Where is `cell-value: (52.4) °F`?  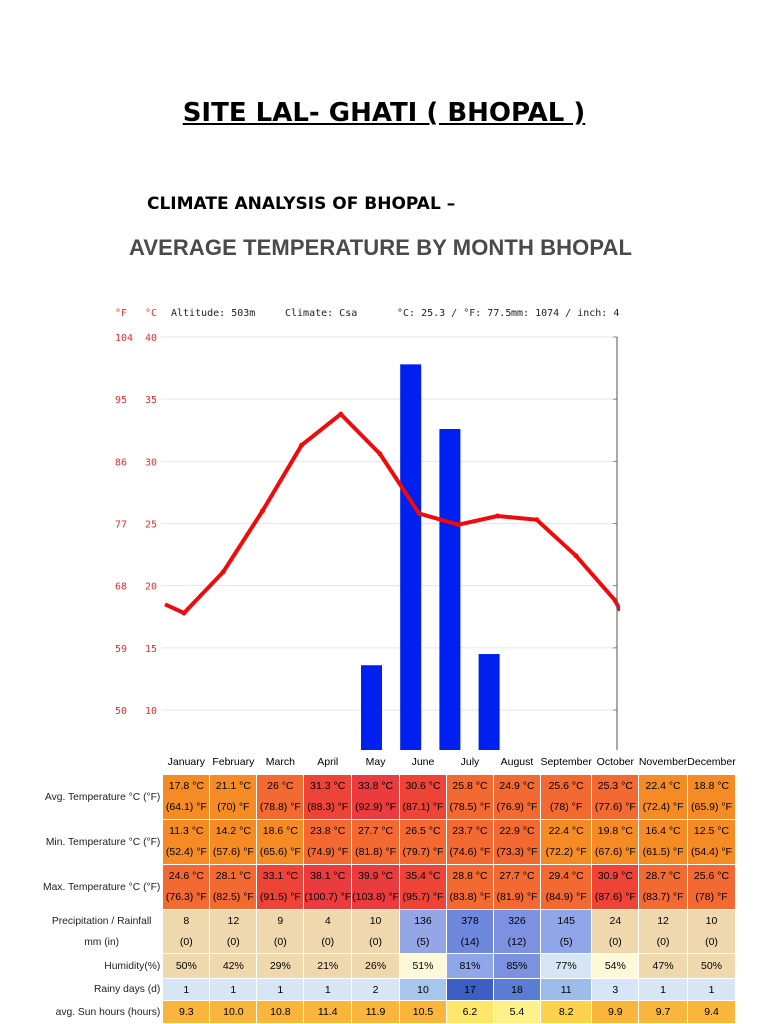
cell-value: (52.4) °F is located at coordinates (186, 852).